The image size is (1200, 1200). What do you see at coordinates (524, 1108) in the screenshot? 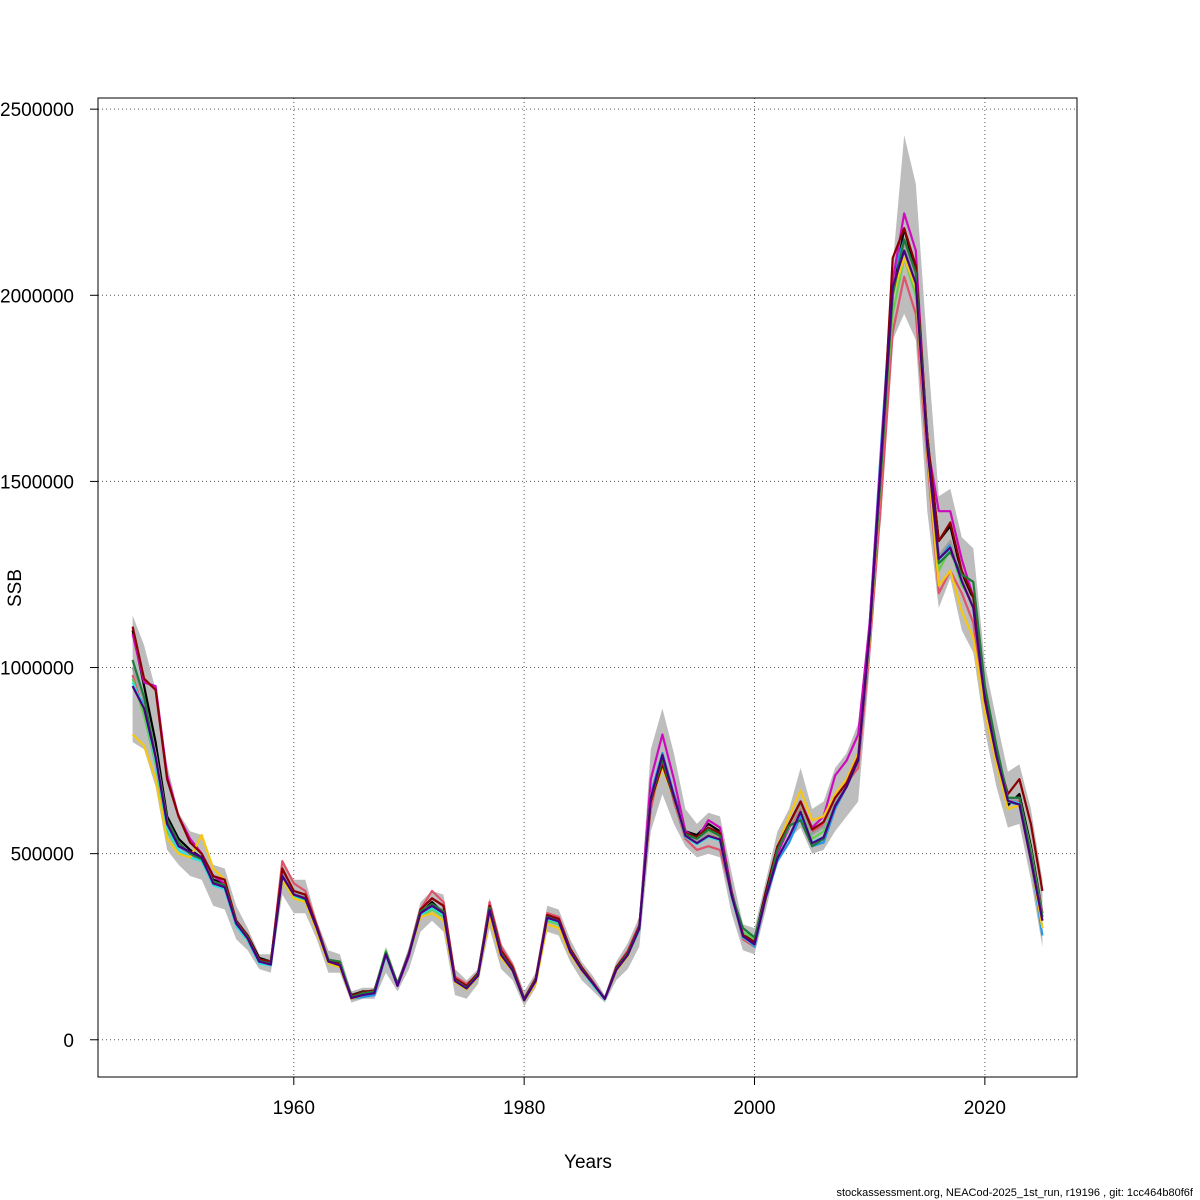
I see `x-tick-label: 1980` at bounding box center [524, 1108].